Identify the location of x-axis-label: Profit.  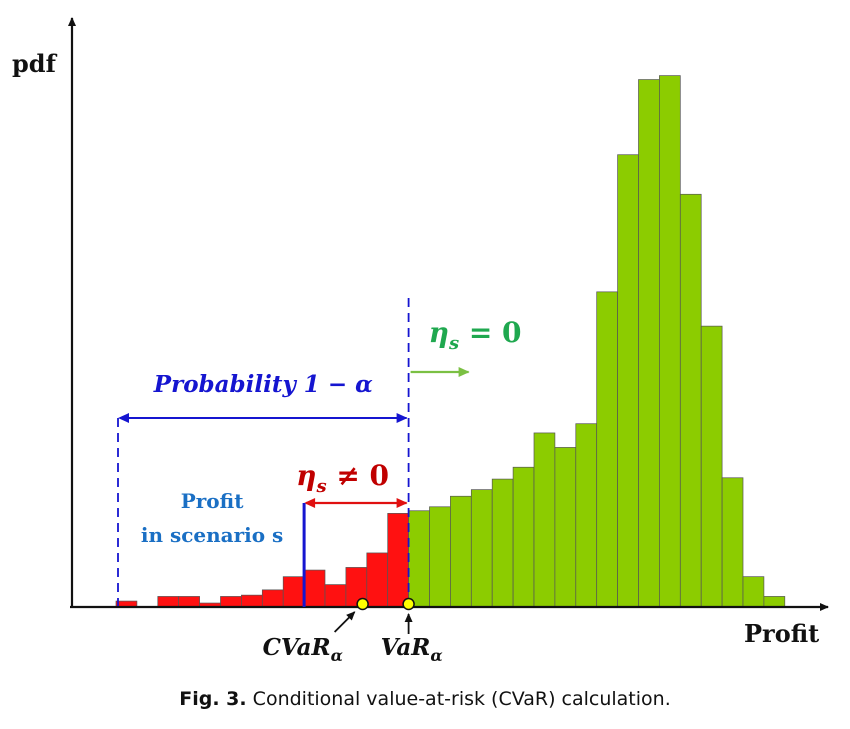
(781, 633).